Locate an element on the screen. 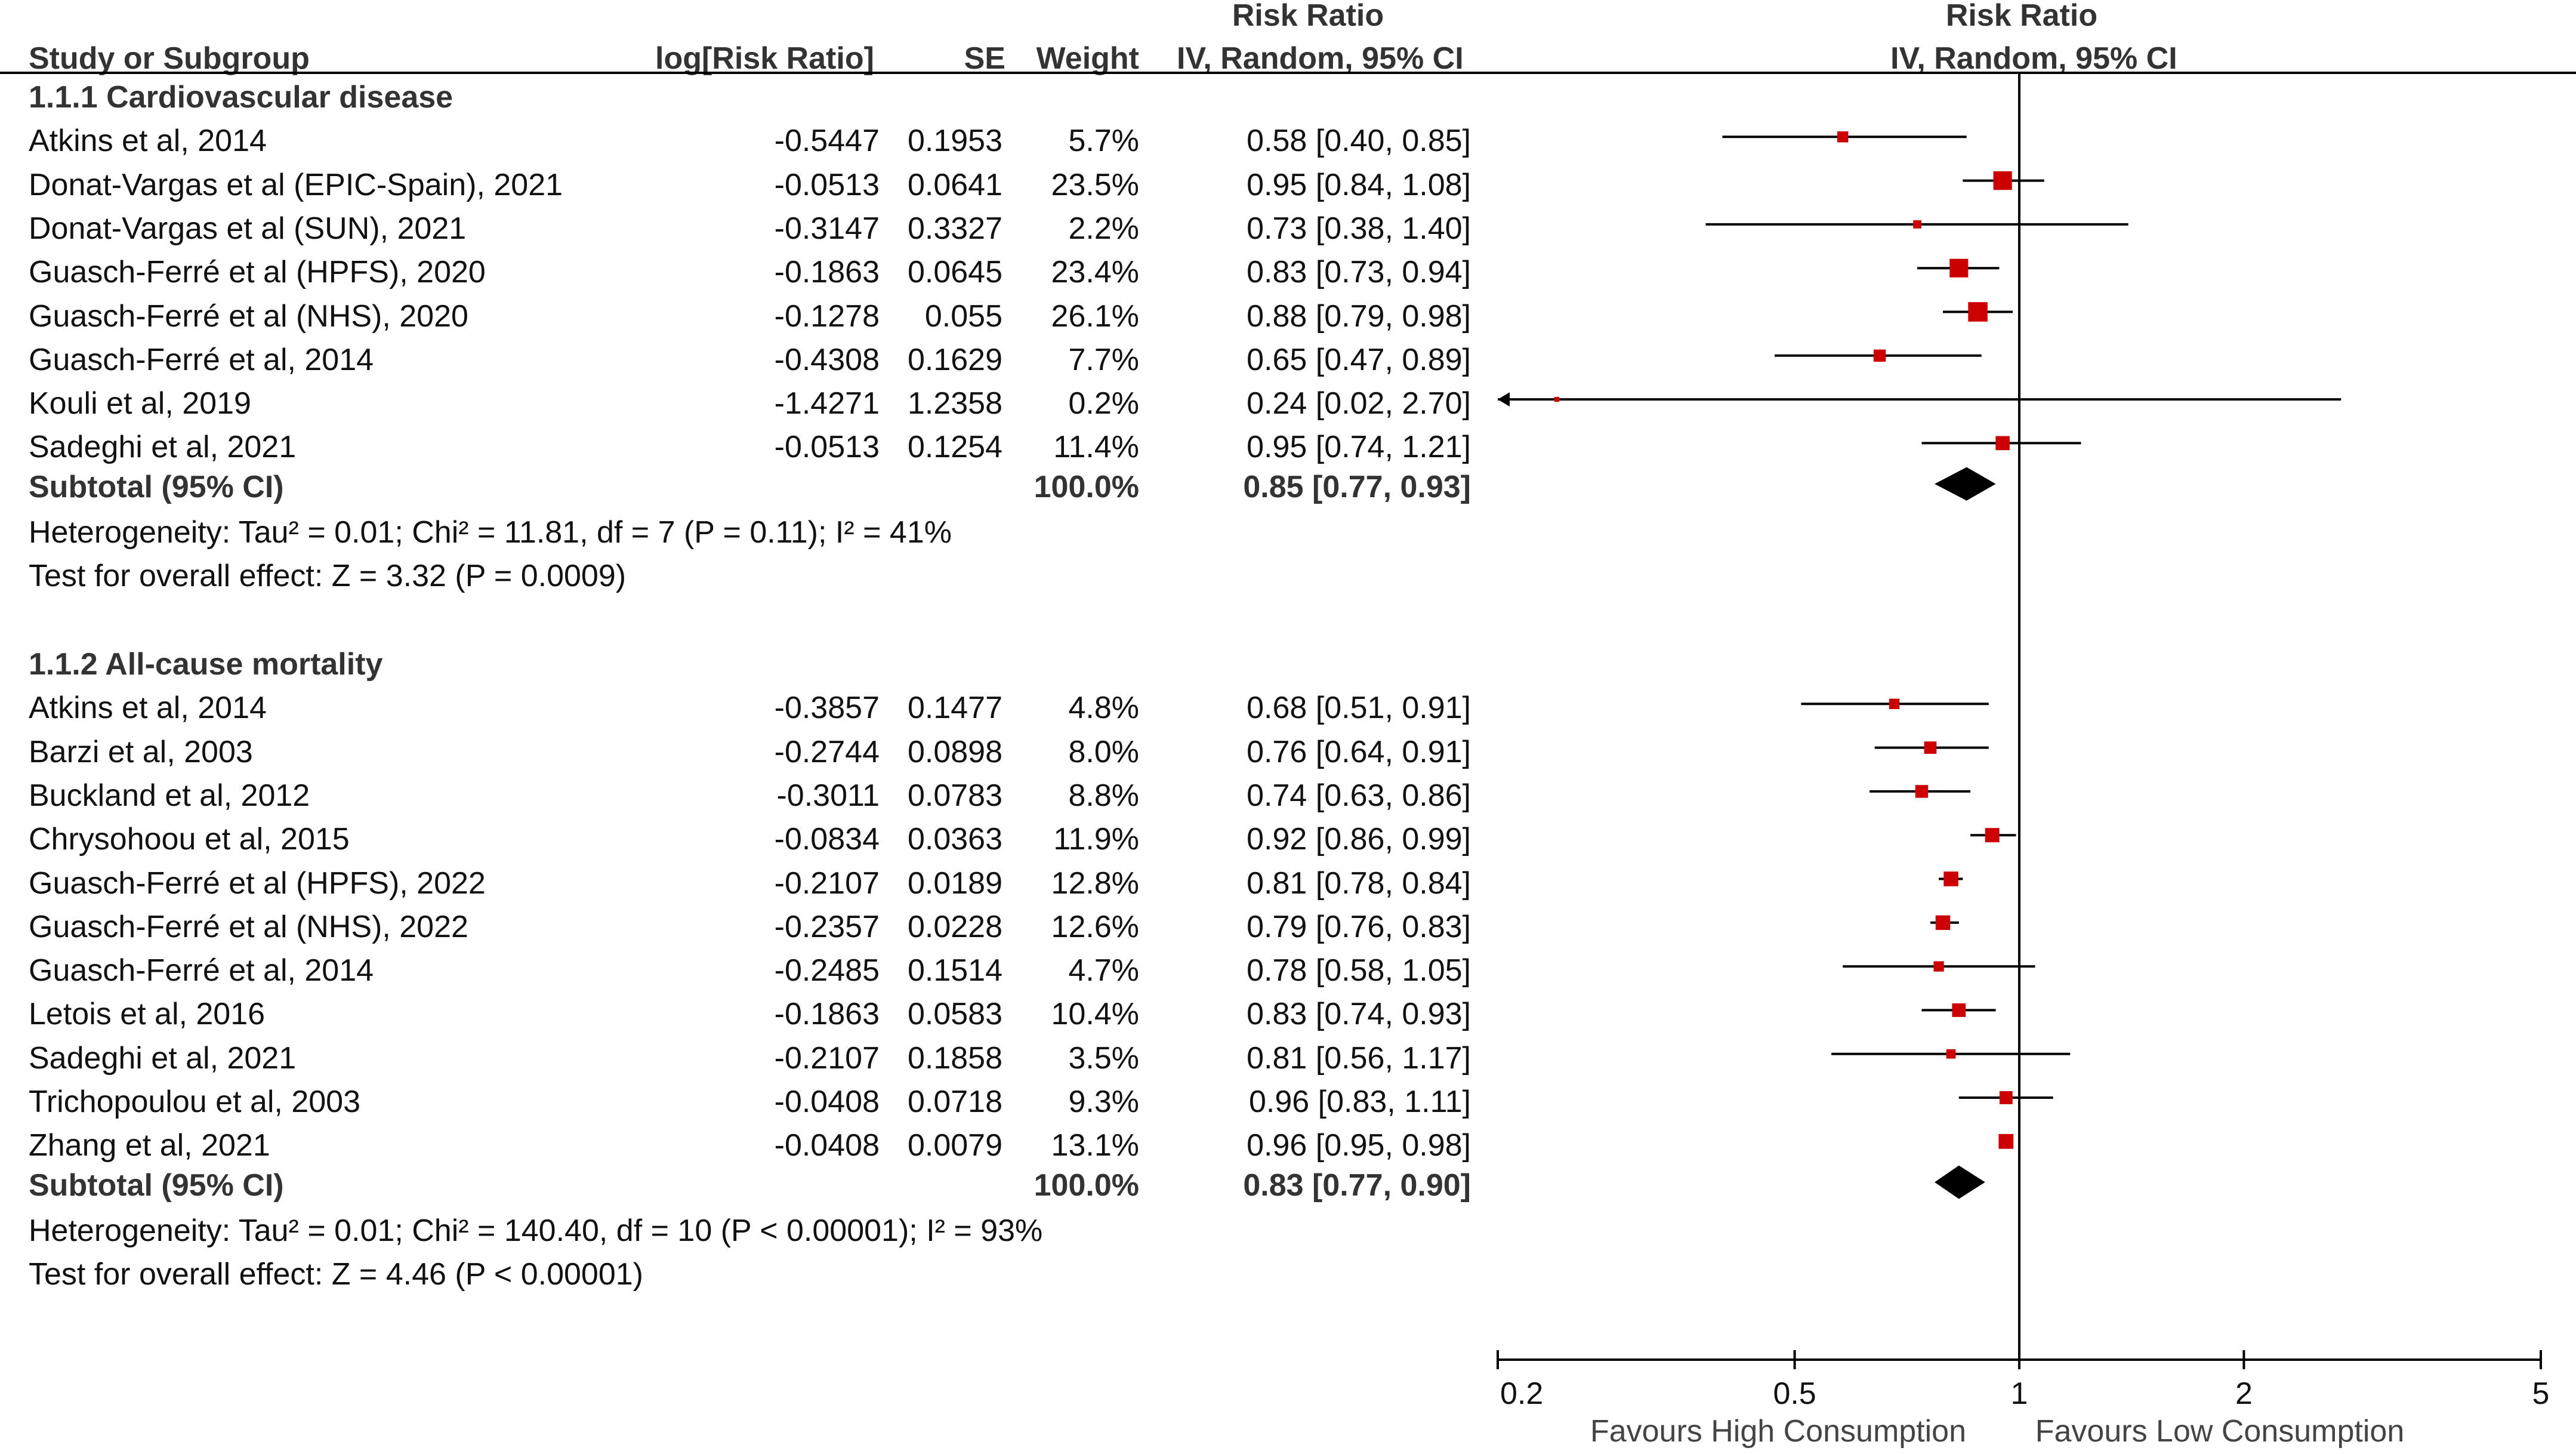 This screenshot has height=1454, width=2576. study-se: 0.055 is located at coordinates (963, 316).